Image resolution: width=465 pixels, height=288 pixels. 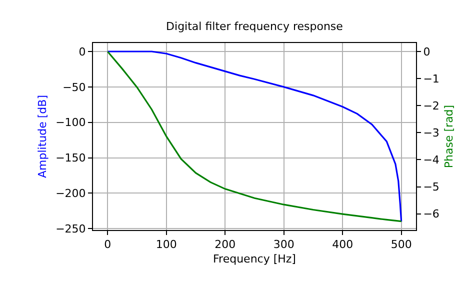 I want to click on y2-tick-label: −6, so click(x=431, y=214).